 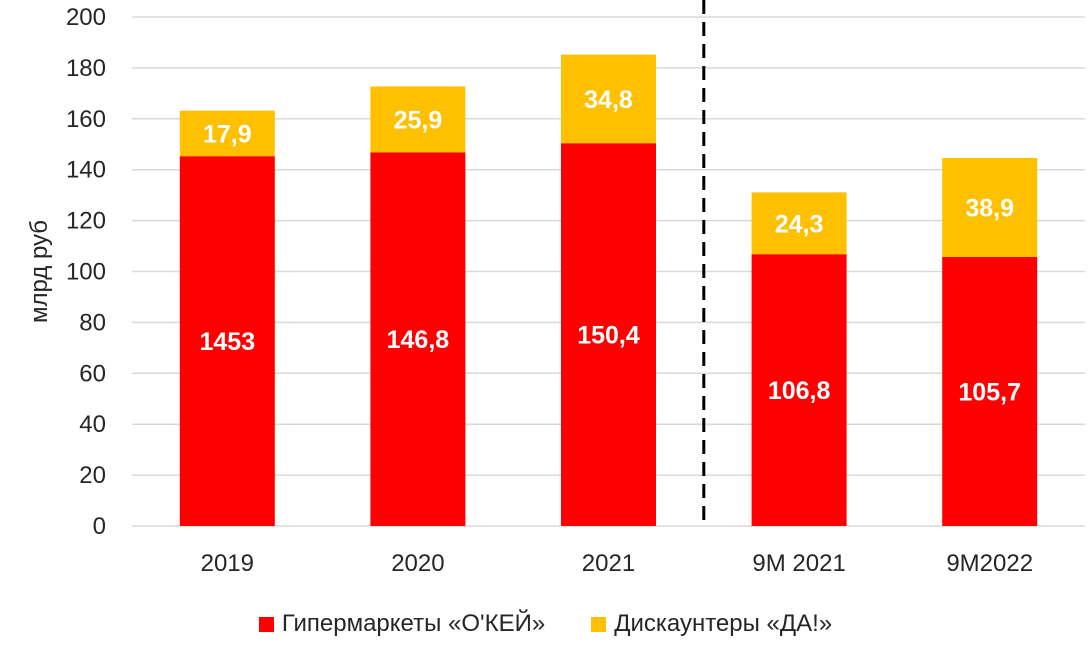 I want to click on y-tick-label: 200, so click(x=86, y=17).